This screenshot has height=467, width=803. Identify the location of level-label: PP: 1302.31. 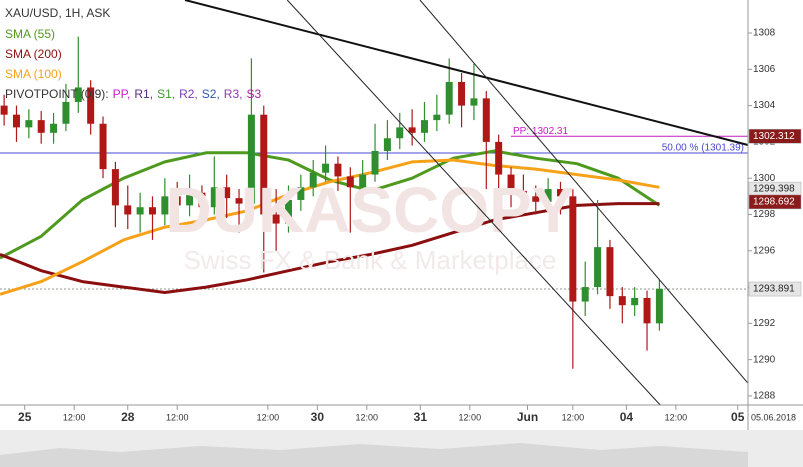
(540, 131).